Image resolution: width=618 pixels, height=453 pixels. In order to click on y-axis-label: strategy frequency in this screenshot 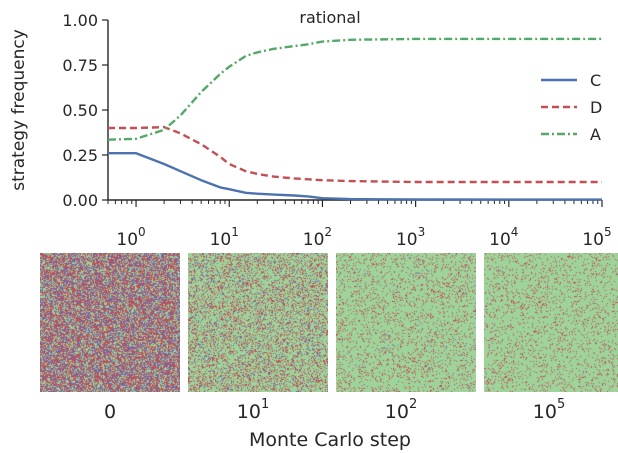, I will do `click(19, 110)`.